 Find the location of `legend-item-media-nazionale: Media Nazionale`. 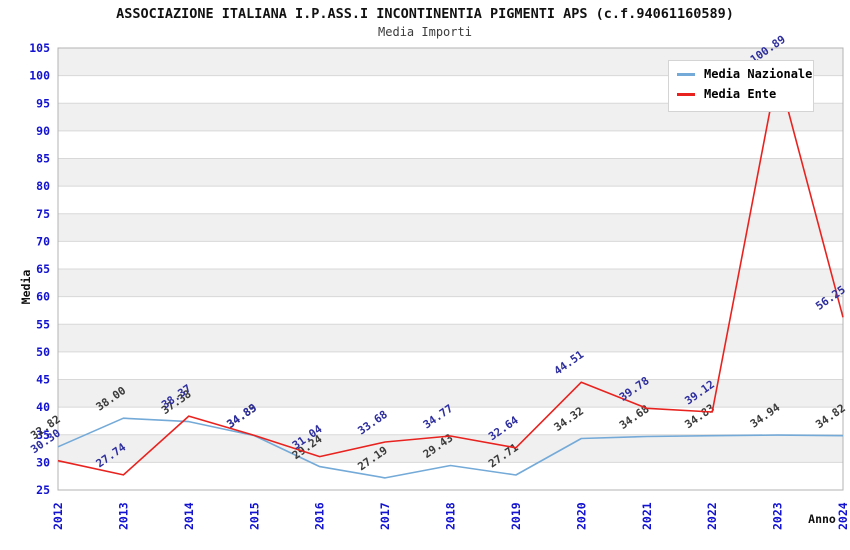

legend-item-media-nazionale: Media Nazionale is located at coordinates (744, 74).